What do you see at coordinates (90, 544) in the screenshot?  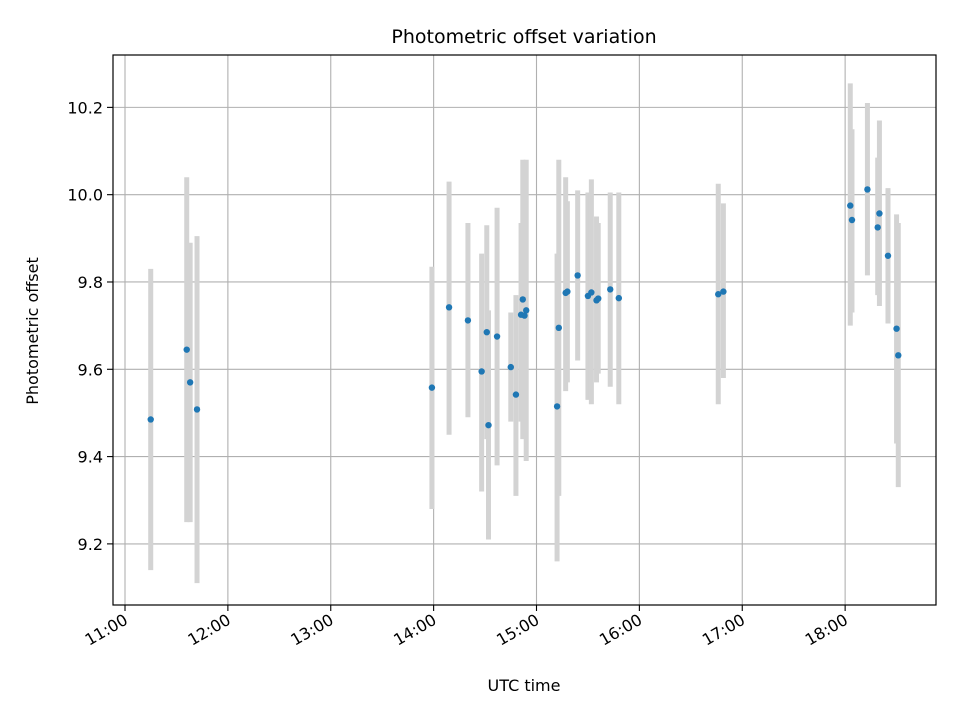 I see `y-tick-label: 9.2` at bounding box center [90, 544].